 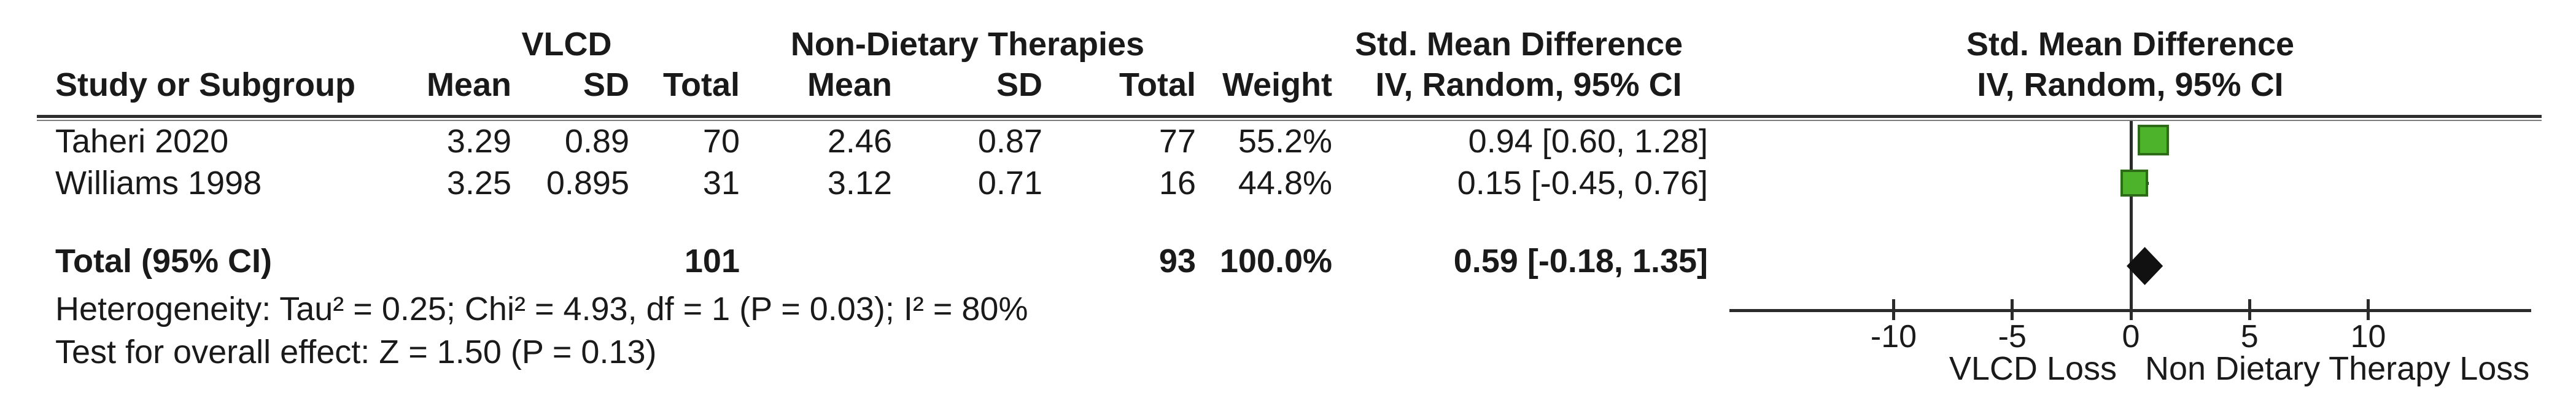 I want to click on total-vlcd-value: 31, so click(x=721, y=183).